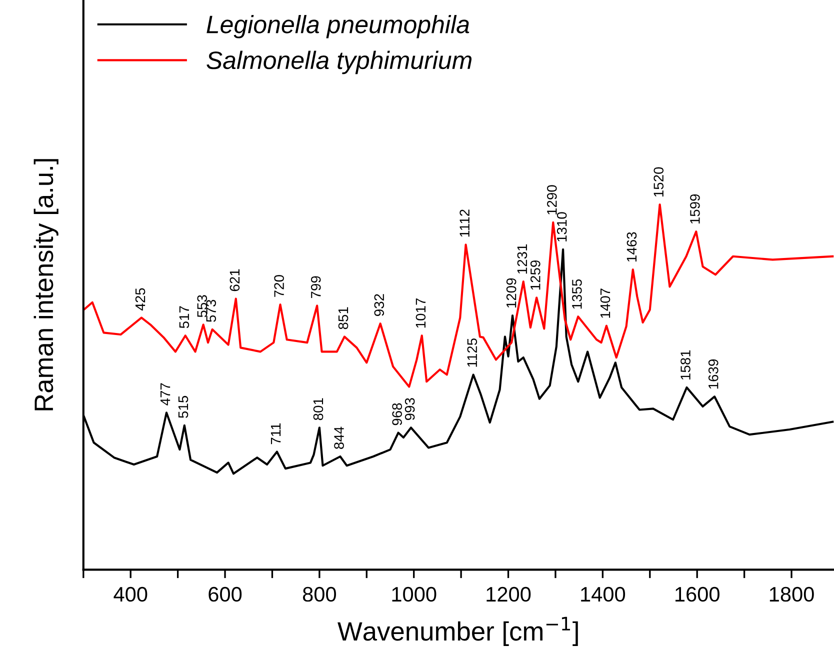 The image size is (834, 664). Describe the element at coordinates (414, 594) in the screenshot. I see `x-tick-label: 1000` at that location.